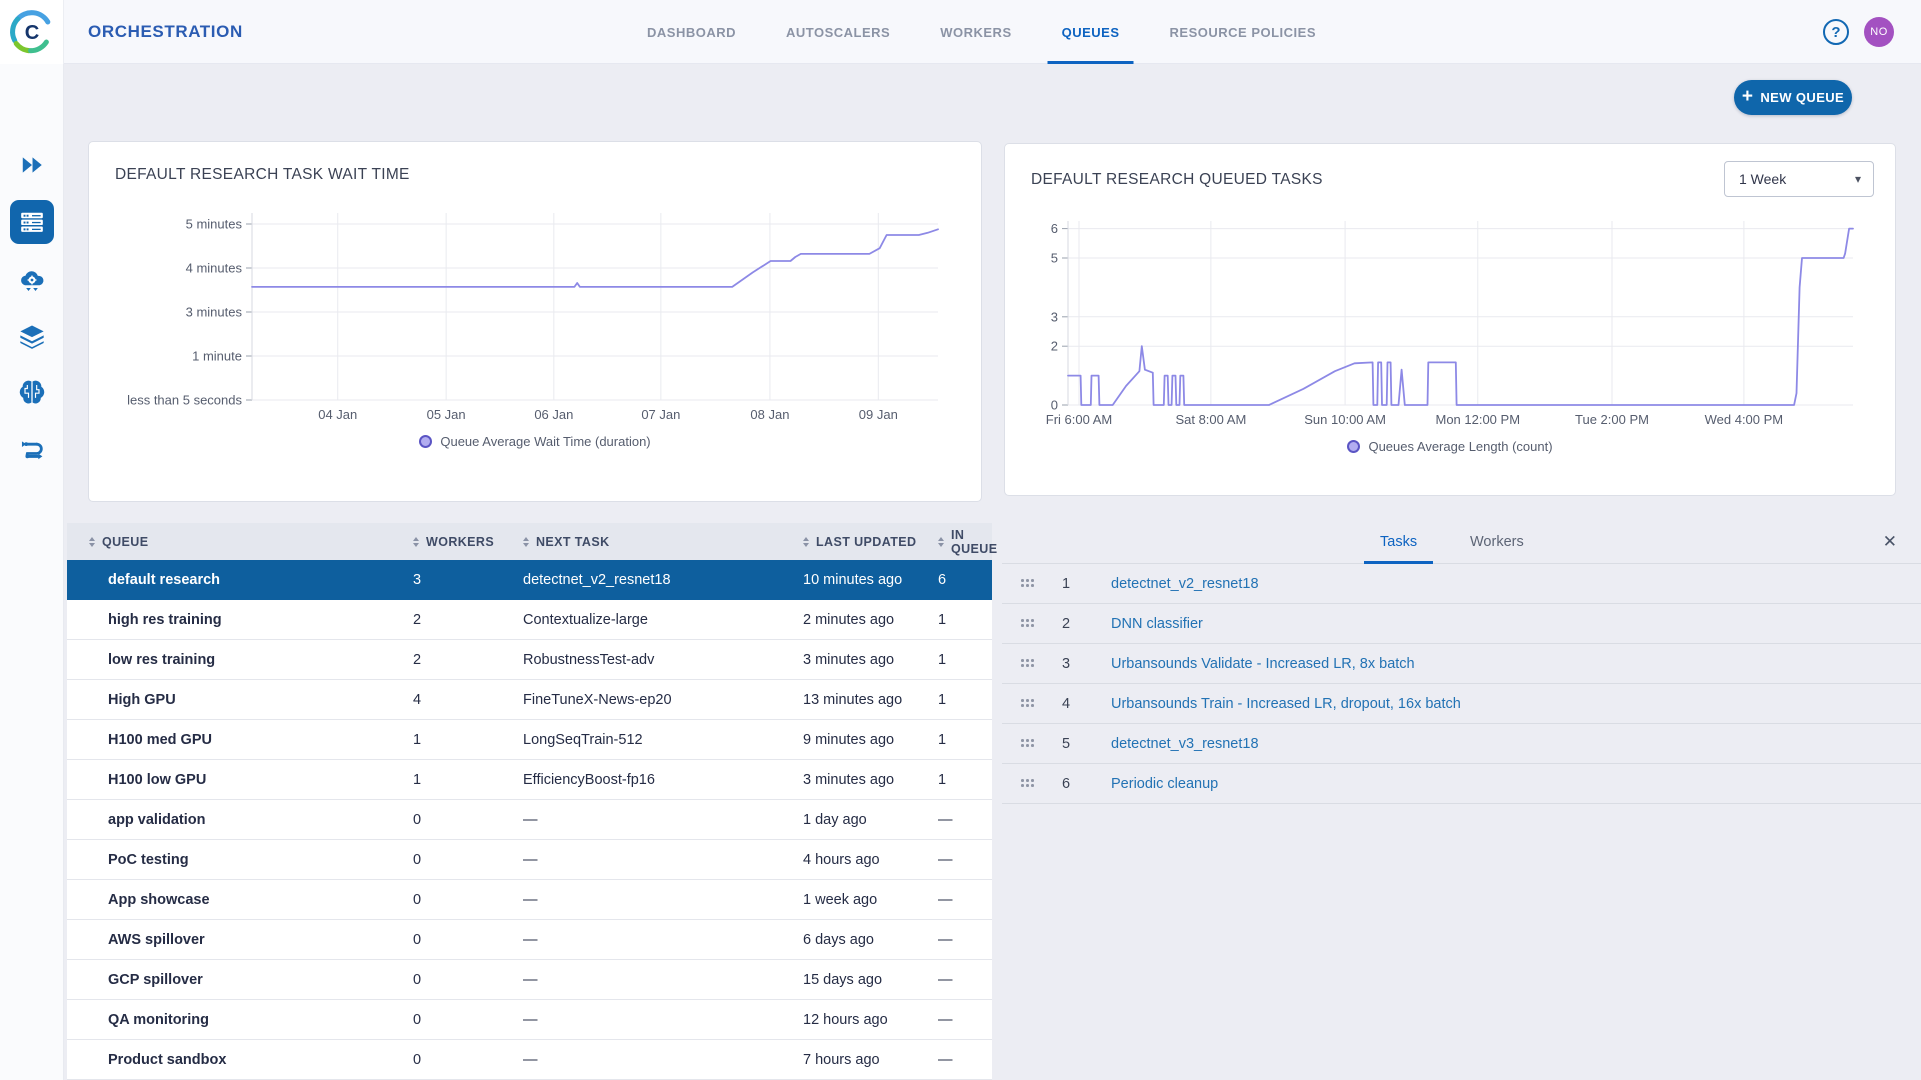 The width and height of the screenshot is (1921, 1080). I want to click on table-row: PoC testing 0 — 4 hours ago —, so click(529, 860).